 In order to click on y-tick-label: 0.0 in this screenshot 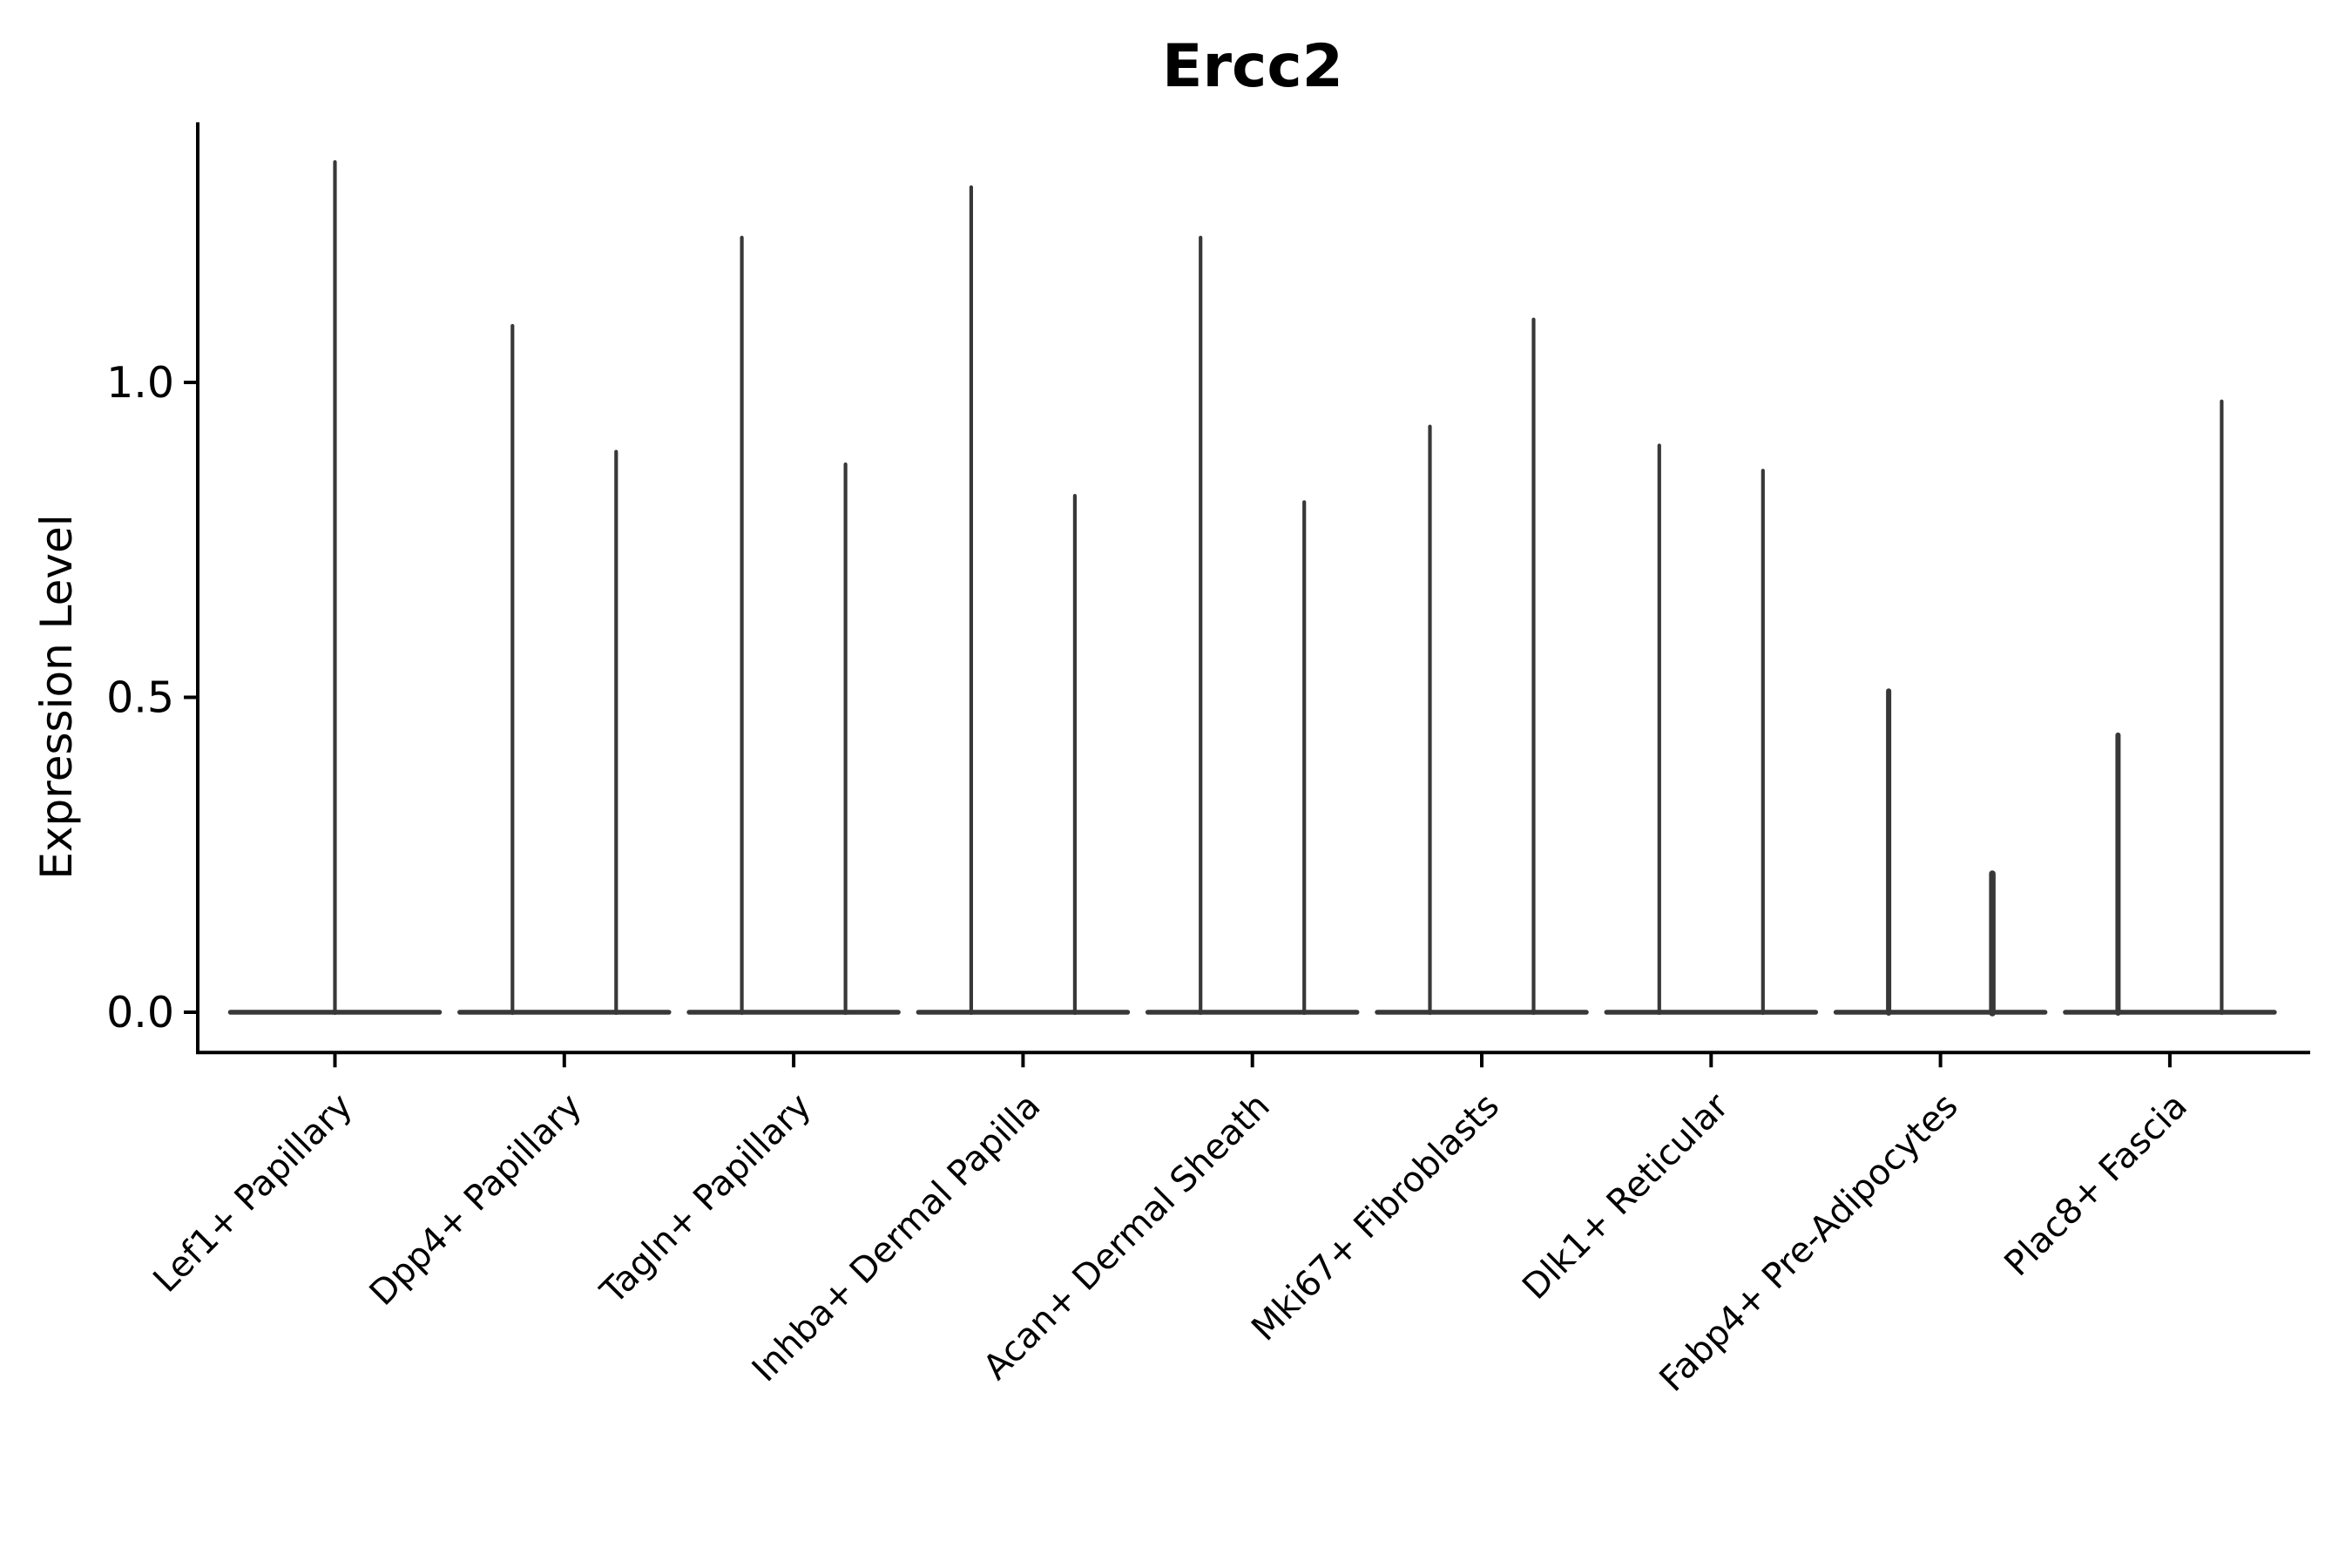, I will do `click(140, 1013)`.